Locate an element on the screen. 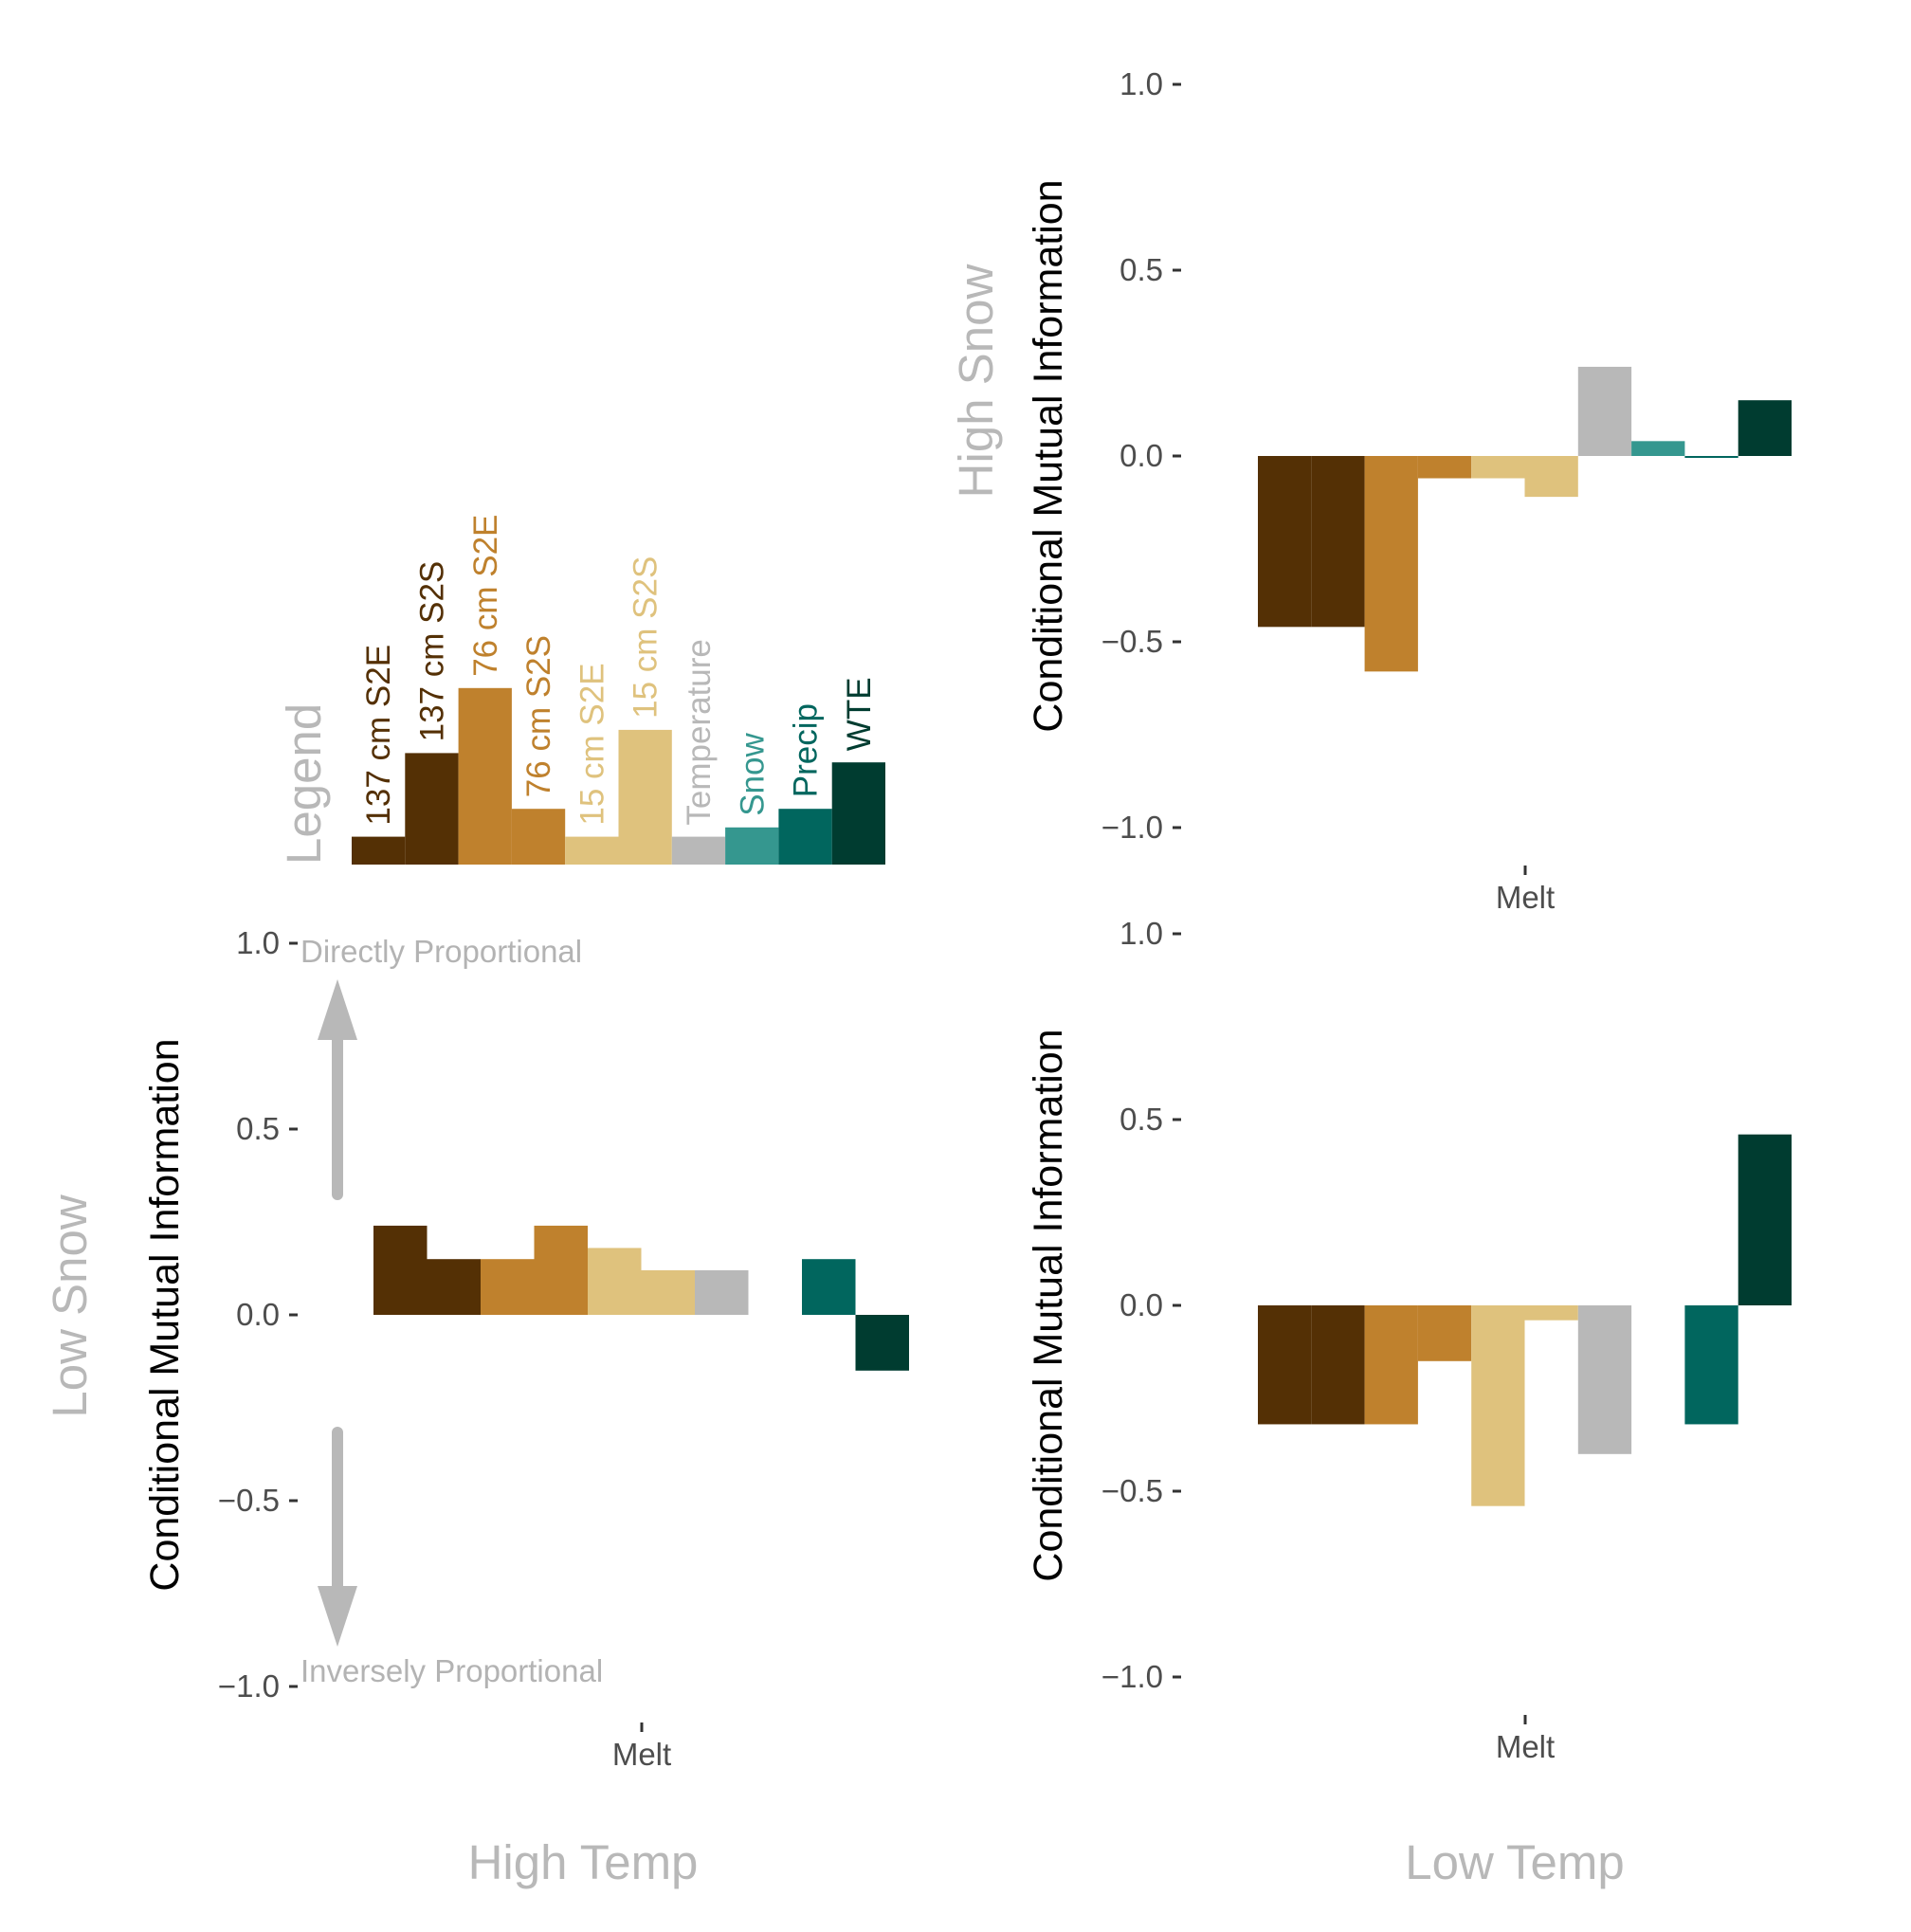 The height and width of the screenshot is (1932, 1911). legend-label-snow: Snow is located at coordinates (752, 775).